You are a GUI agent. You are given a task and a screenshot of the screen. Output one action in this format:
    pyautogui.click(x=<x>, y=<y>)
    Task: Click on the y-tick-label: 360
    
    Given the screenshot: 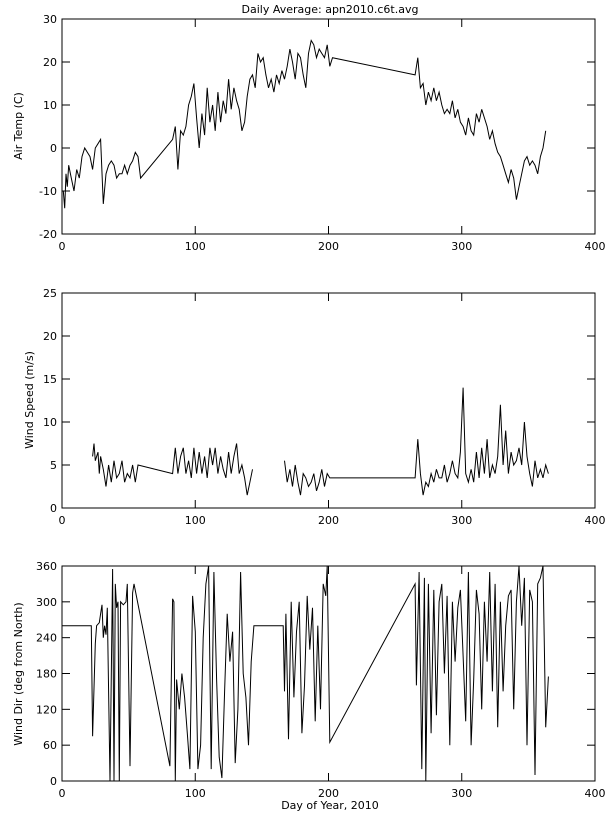 What is the action you would take?
    pyautogui.click(x=46, y=566)
    